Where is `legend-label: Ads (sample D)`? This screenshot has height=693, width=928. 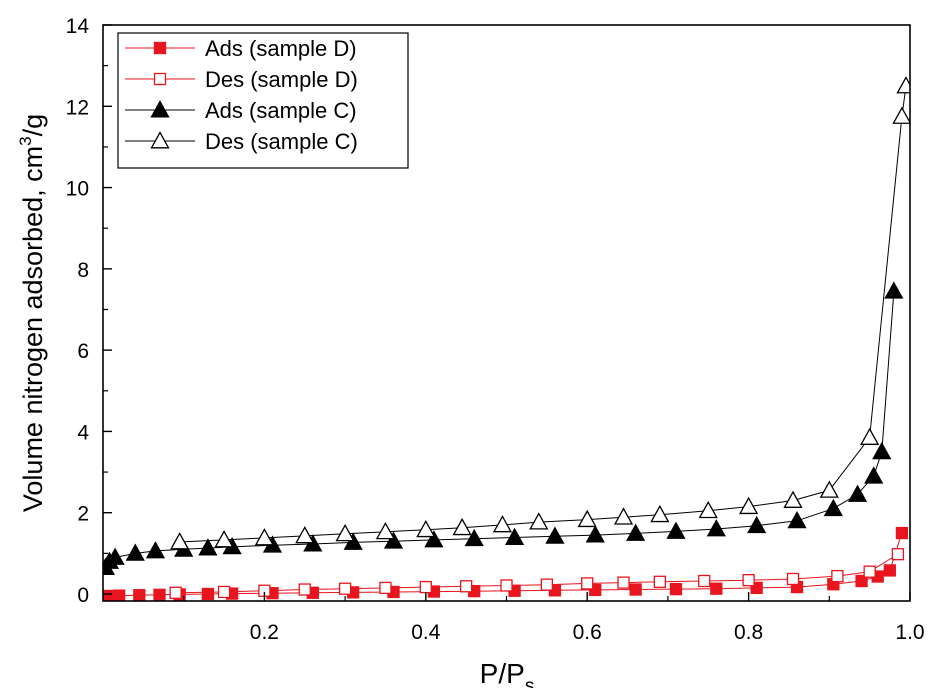 legend-label: Ads (sample D) is located at coordinates (281, 48).